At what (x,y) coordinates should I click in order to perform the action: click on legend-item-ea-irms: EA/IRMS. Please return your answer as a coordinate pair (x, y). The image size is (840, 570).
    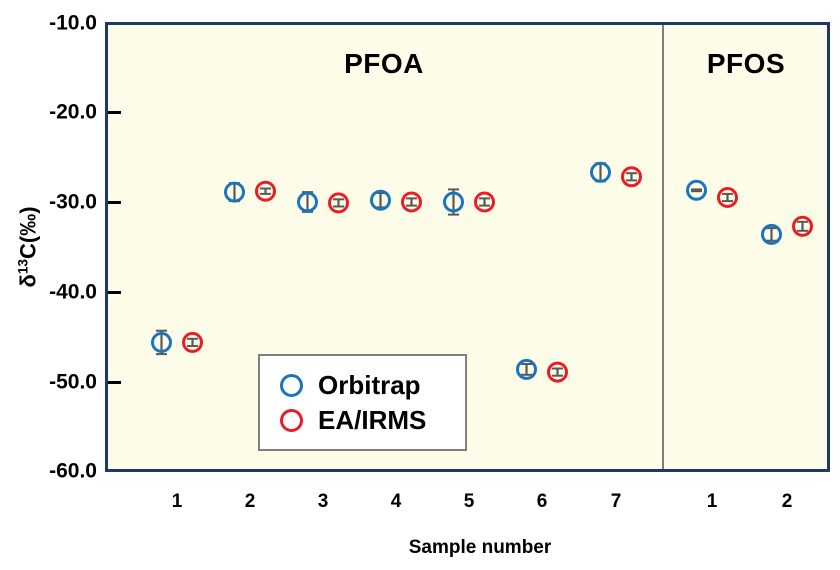
    Looking at the image, I should click on (372, 420).